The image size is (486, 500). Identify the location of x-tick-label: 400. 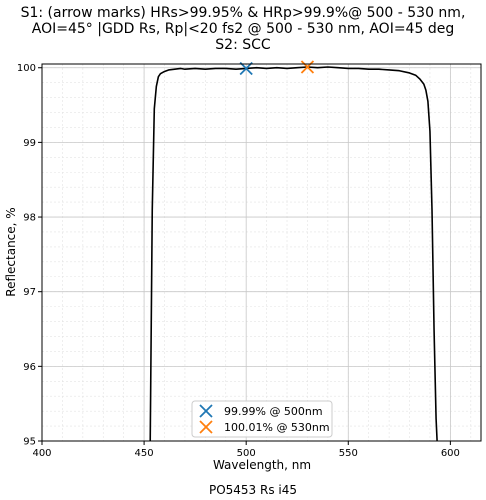
(41, 453).